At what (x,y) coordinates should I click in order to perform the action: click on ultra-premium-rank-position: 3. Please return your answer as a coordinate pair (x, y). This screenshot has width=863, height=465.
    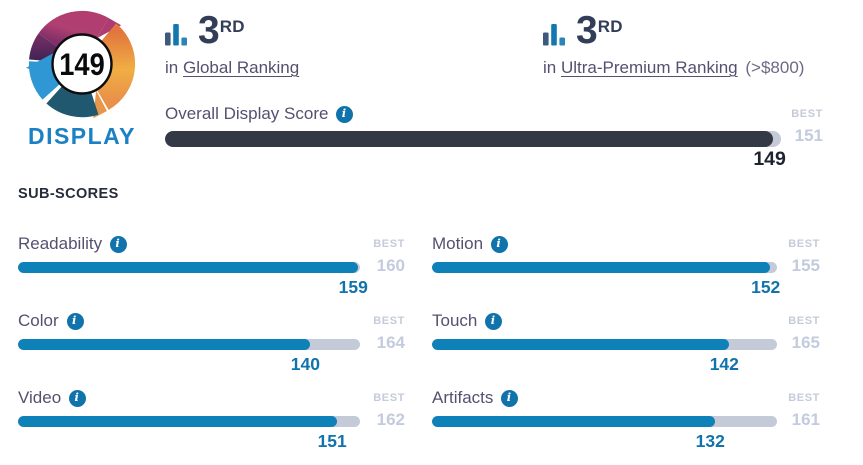
    Looking at the image, I should click on (587, 30).